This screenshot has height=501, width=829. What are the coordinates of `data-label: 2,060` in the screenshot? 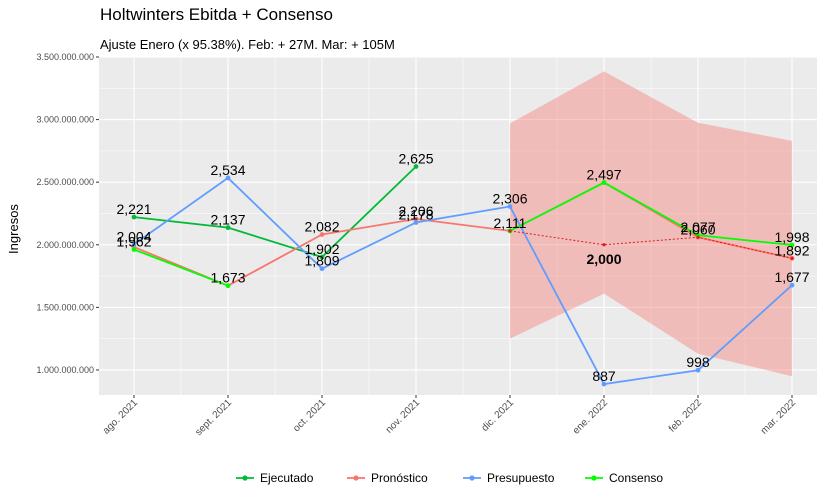 It's located at (697, 229).